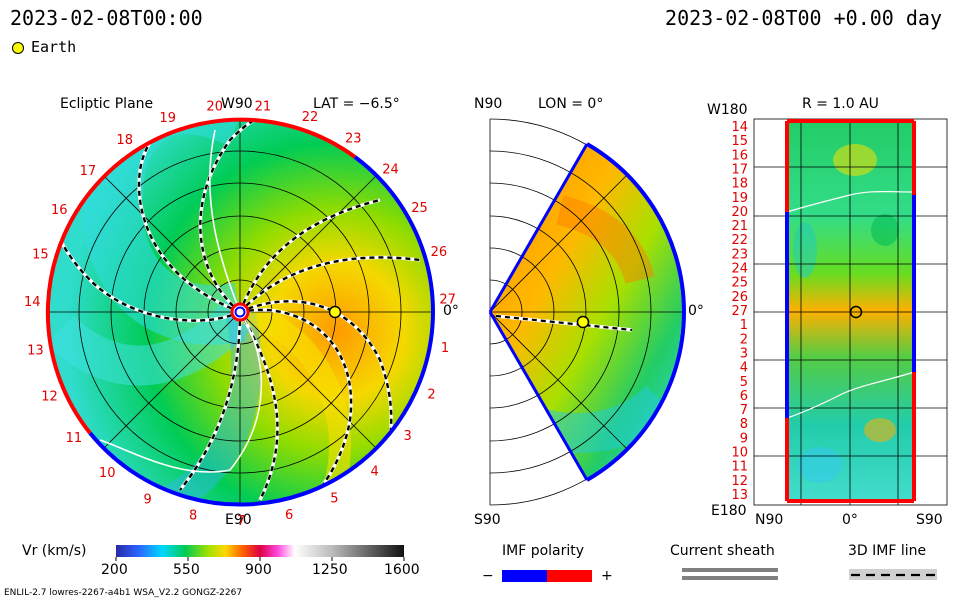 Image resolution: width=960 pixels, height=600 pixels. I want to click on map-row-label: 3, so click(744, 354).